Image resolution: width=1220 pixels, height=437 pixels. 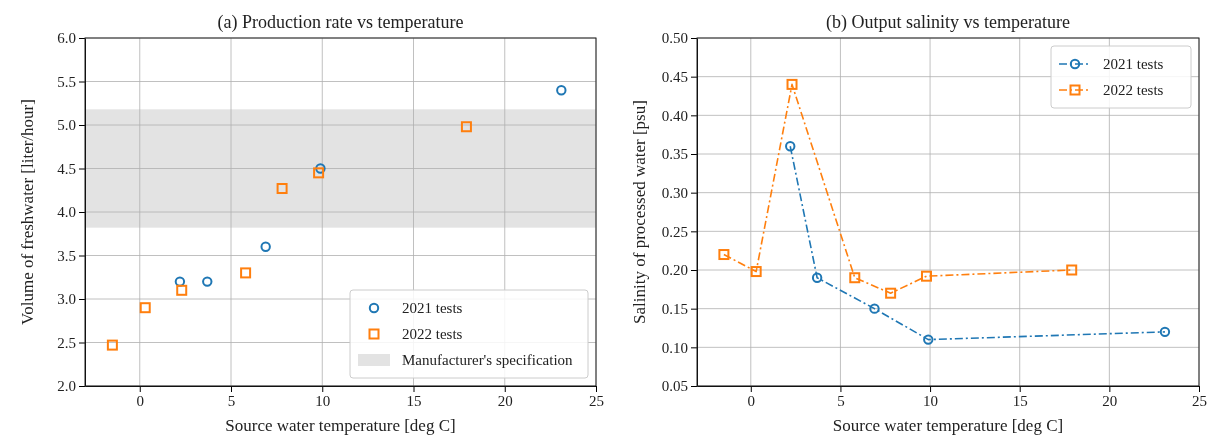 What do you see at coordinates (674, 308) in the screenshot?
I see `y-tick-label: 0.15` at bounding box center [674, 308].